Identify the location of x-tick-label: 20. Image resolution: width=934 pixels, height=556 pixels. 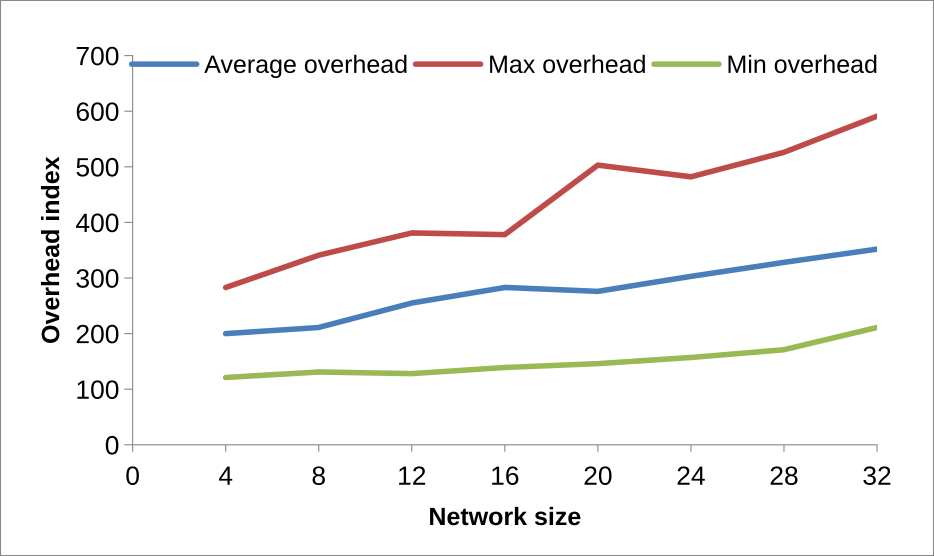
(598, 476).